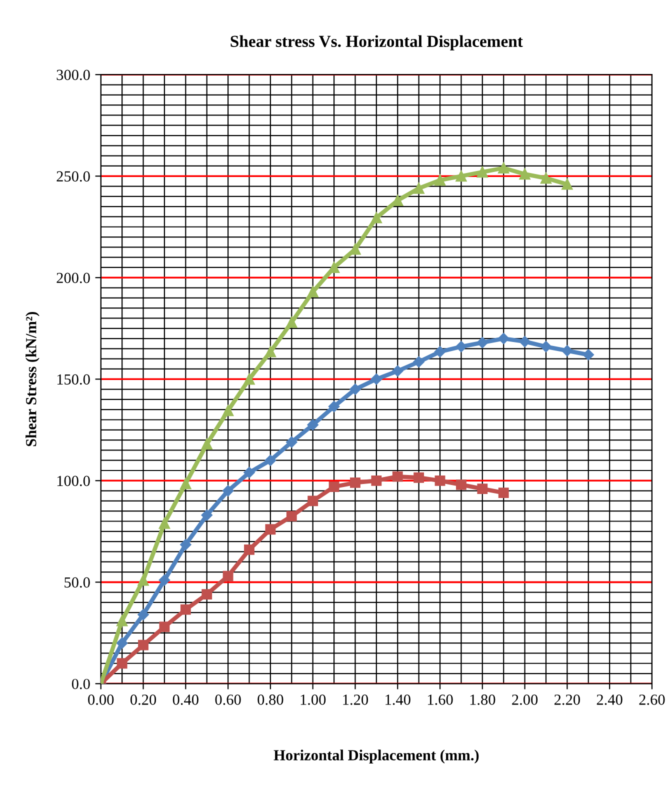 This screenshot has height=811, width=668. Describe the element at coordinates (440, 699) in the screenshot. I see `x-tick-label: 1.60` at that location.